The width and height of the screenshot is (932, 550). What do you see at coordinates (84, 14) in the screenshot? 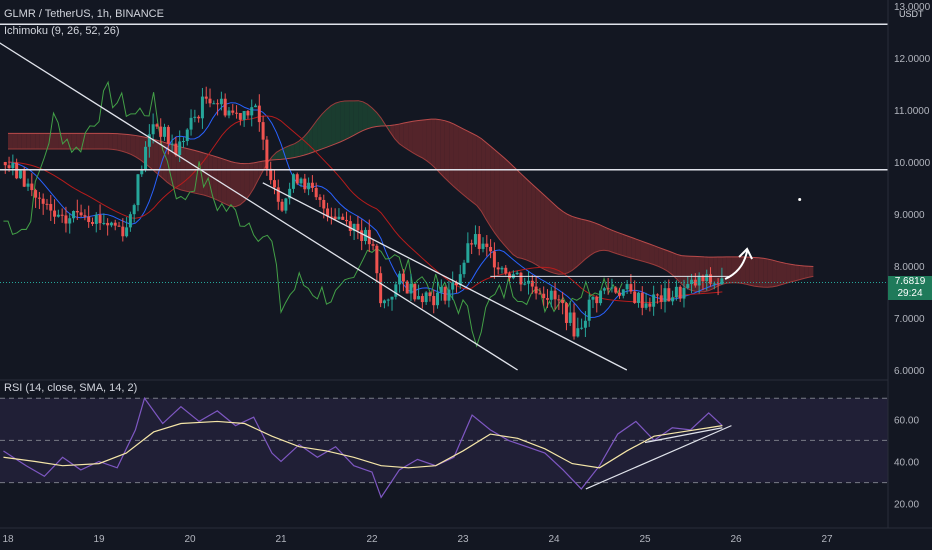
I see `symbol-title: GLMR / TetherUS, 1h, BINANCE` at bounding box center [84, 14].